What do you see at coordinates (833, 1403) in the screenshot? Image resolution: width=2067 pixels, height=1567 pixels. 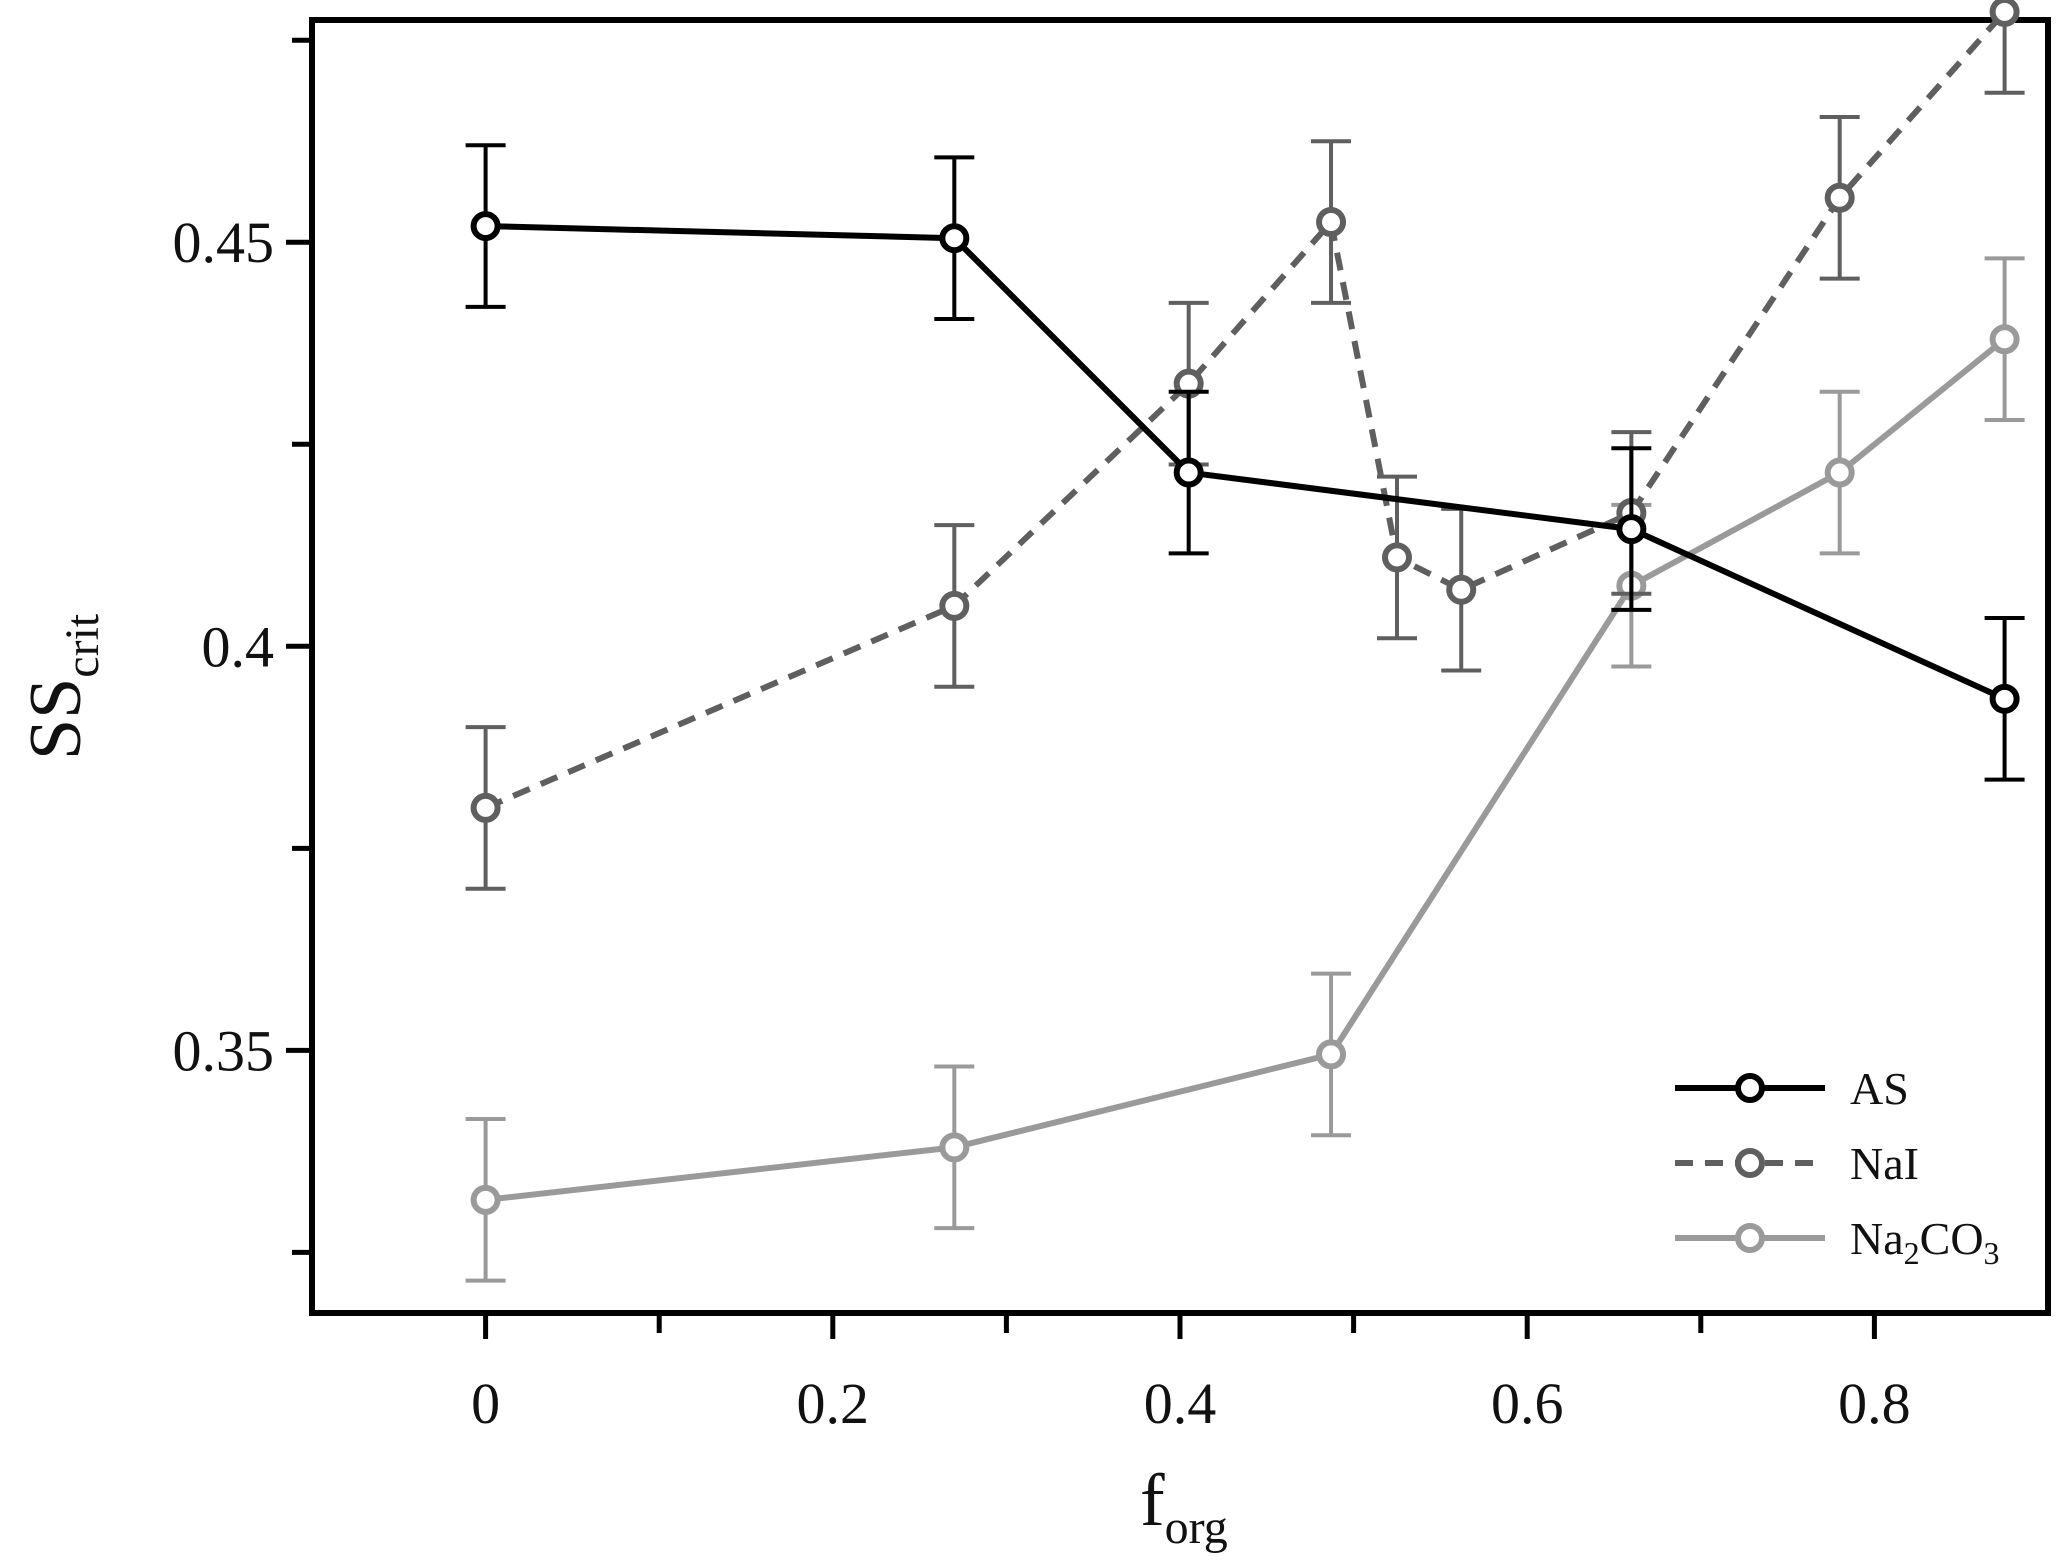 I see `x-tick-label: 0.2` at bounding box center [833, 1403].